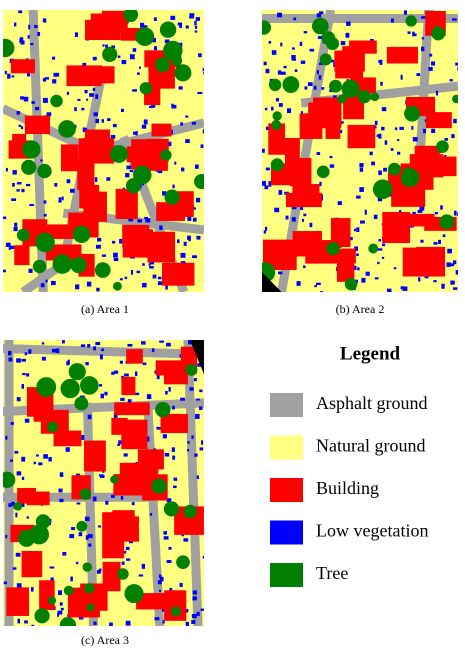  I want to click on map-nodata, so click(272, 282).